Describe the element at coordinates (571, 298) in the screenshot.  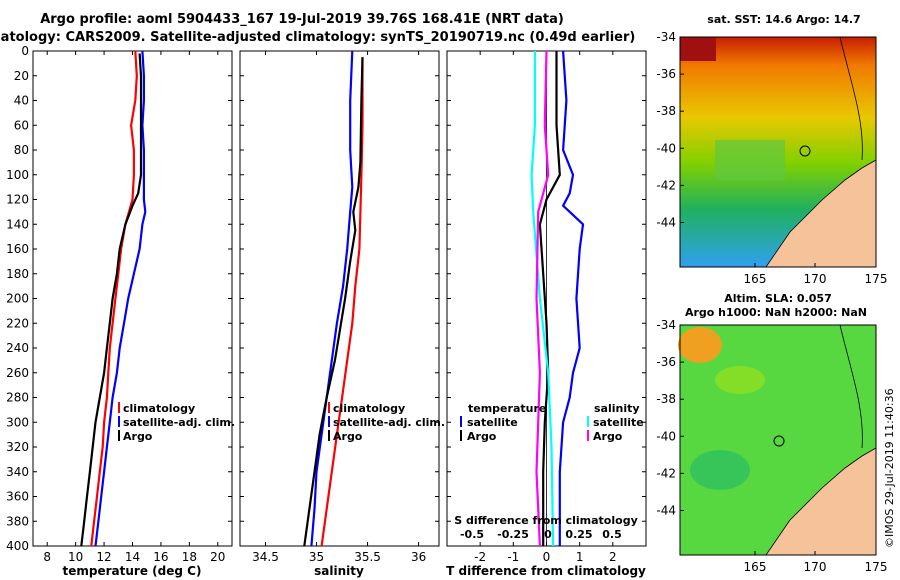
I see `series-line-temperature-satellite` at that location.